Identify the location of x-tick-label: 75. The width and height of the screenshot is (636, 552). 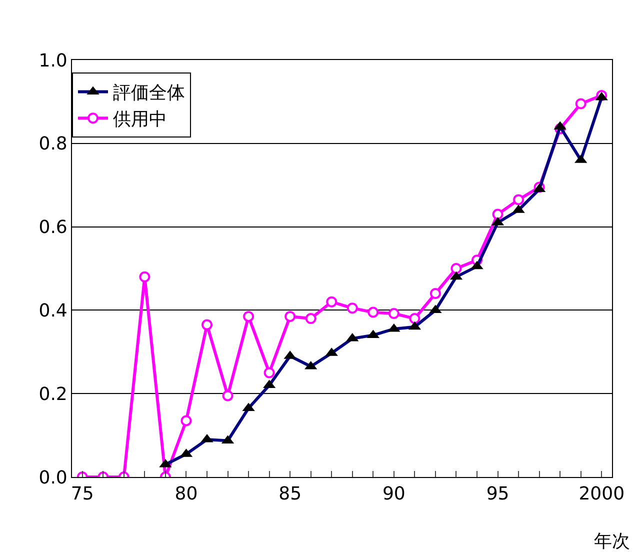
(82, 494).